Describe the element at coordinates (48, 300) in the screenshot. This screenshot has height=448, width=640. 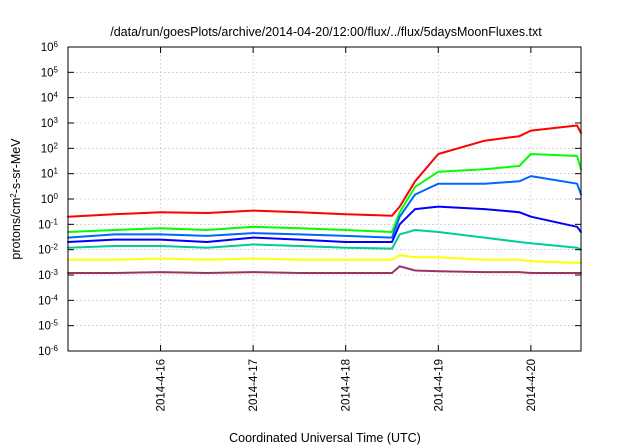
I see `y-tick-label: 10⁻⁴` at that location.